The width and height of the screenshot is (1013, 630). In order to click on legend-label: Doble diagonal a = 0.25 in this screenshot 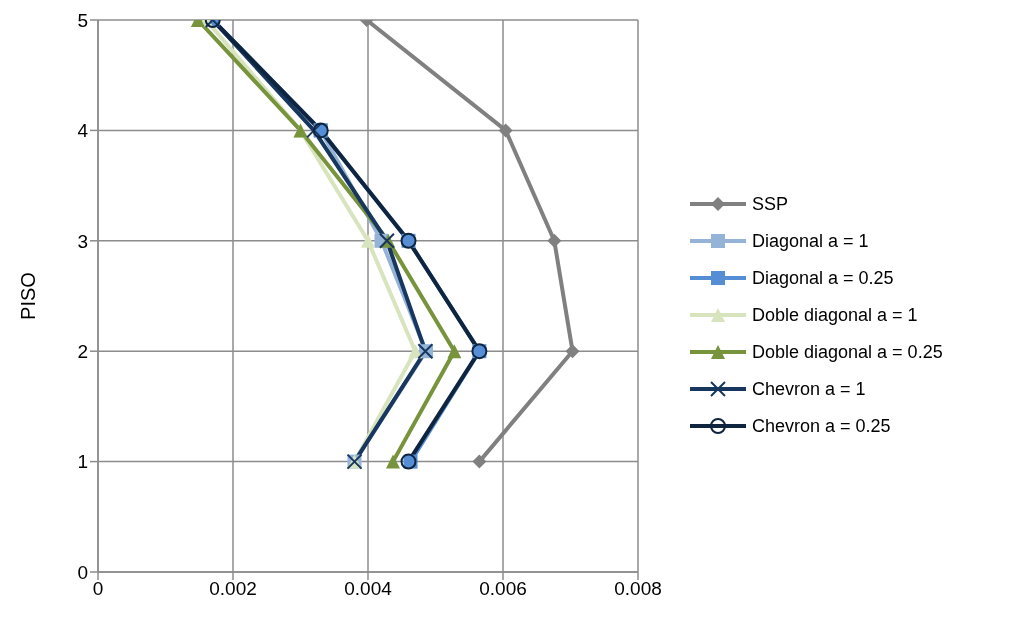, I will do `click(847, 352)`.